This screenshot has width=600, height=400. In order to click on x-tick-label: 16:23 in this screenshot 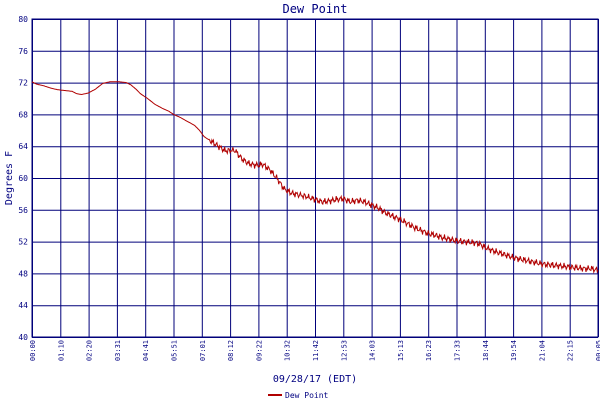, I will do `click(429, 350)`.